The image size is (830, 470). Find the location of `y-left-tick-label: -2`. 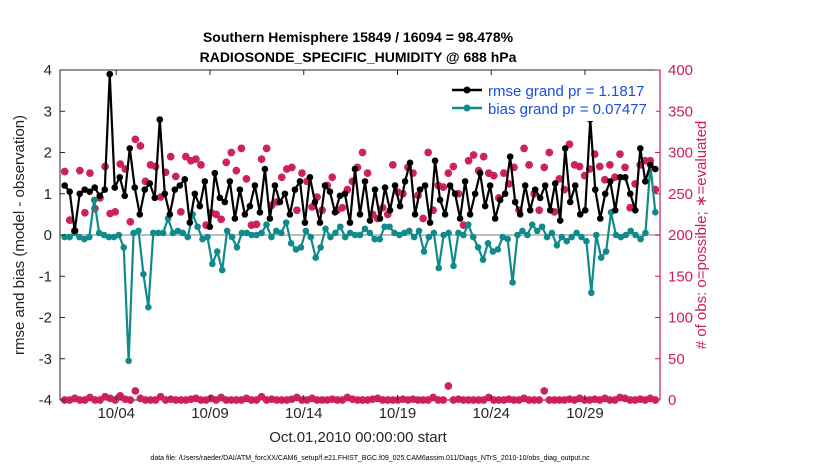

y-left-tick-label: -2 is located at coordinates (45, 318).